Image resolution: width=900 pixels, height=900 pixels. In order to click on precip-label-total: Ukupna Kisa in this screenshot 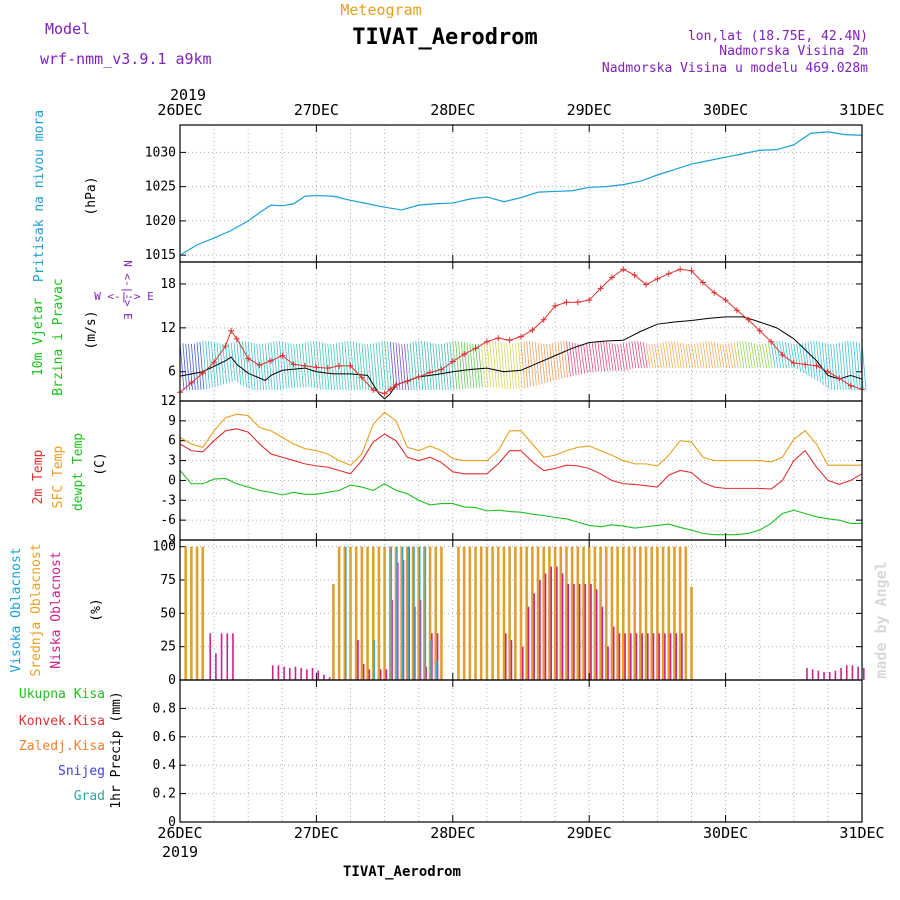, I will do `click(62, 694)`.